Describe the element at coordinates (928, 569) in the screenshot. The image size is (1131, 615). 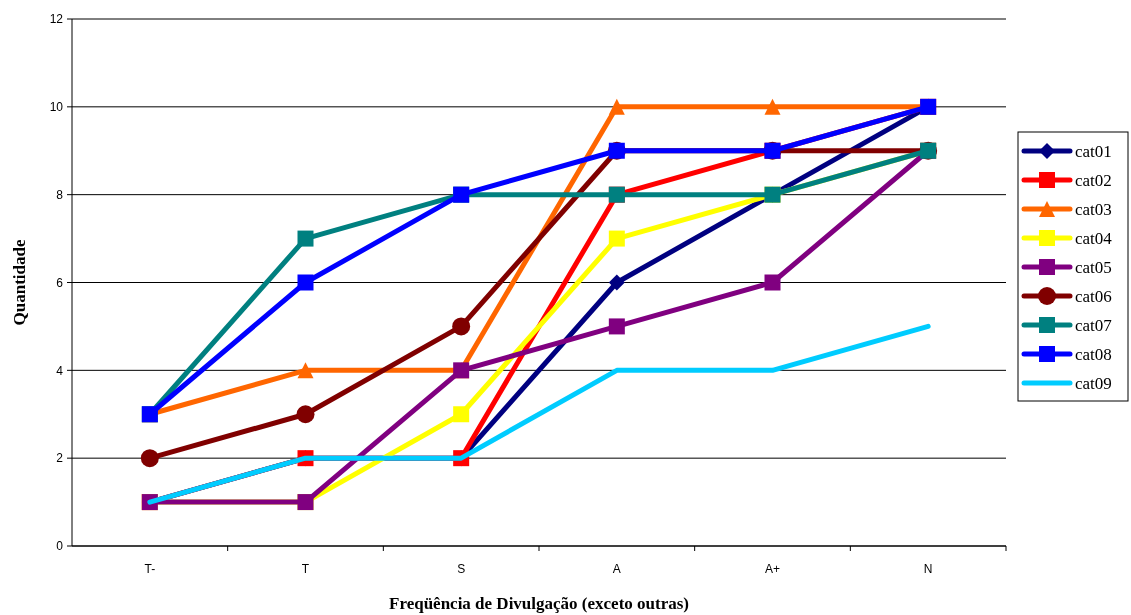
I see `x-tick-label: N` at that location.